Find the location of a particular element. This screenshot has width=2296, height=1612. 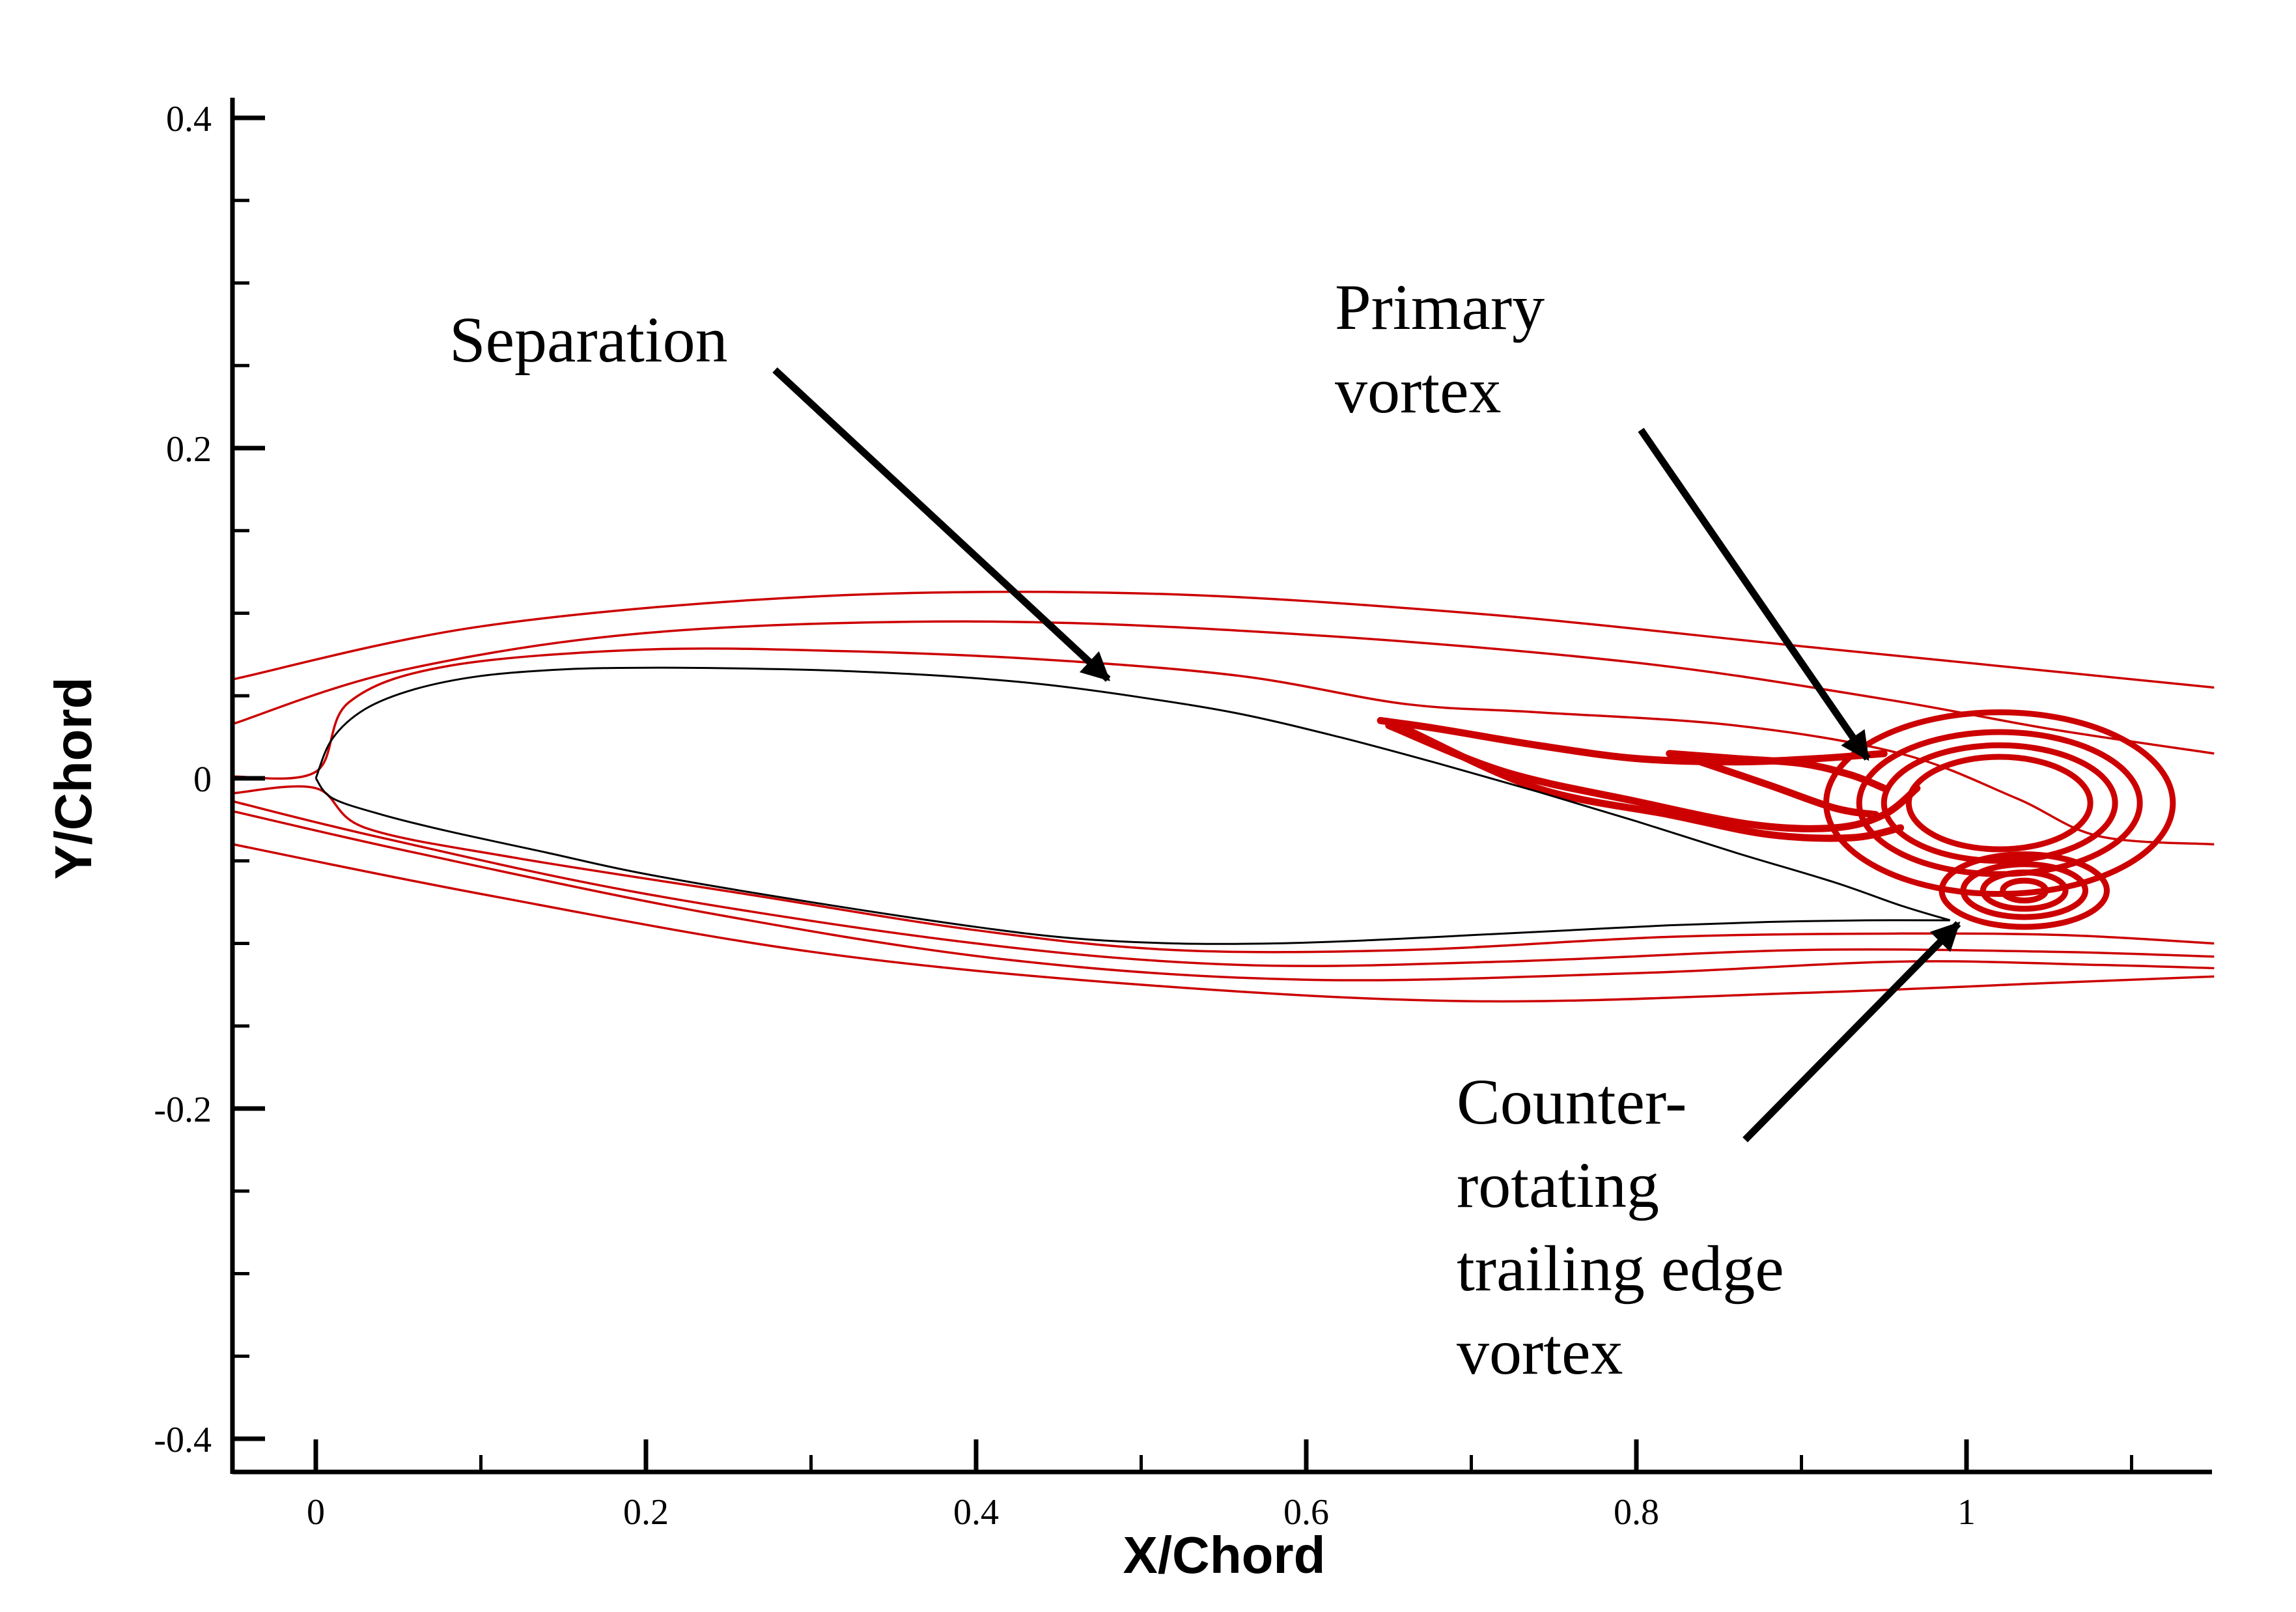

y-tick-label: 0 is located at coordinates (203, 779).